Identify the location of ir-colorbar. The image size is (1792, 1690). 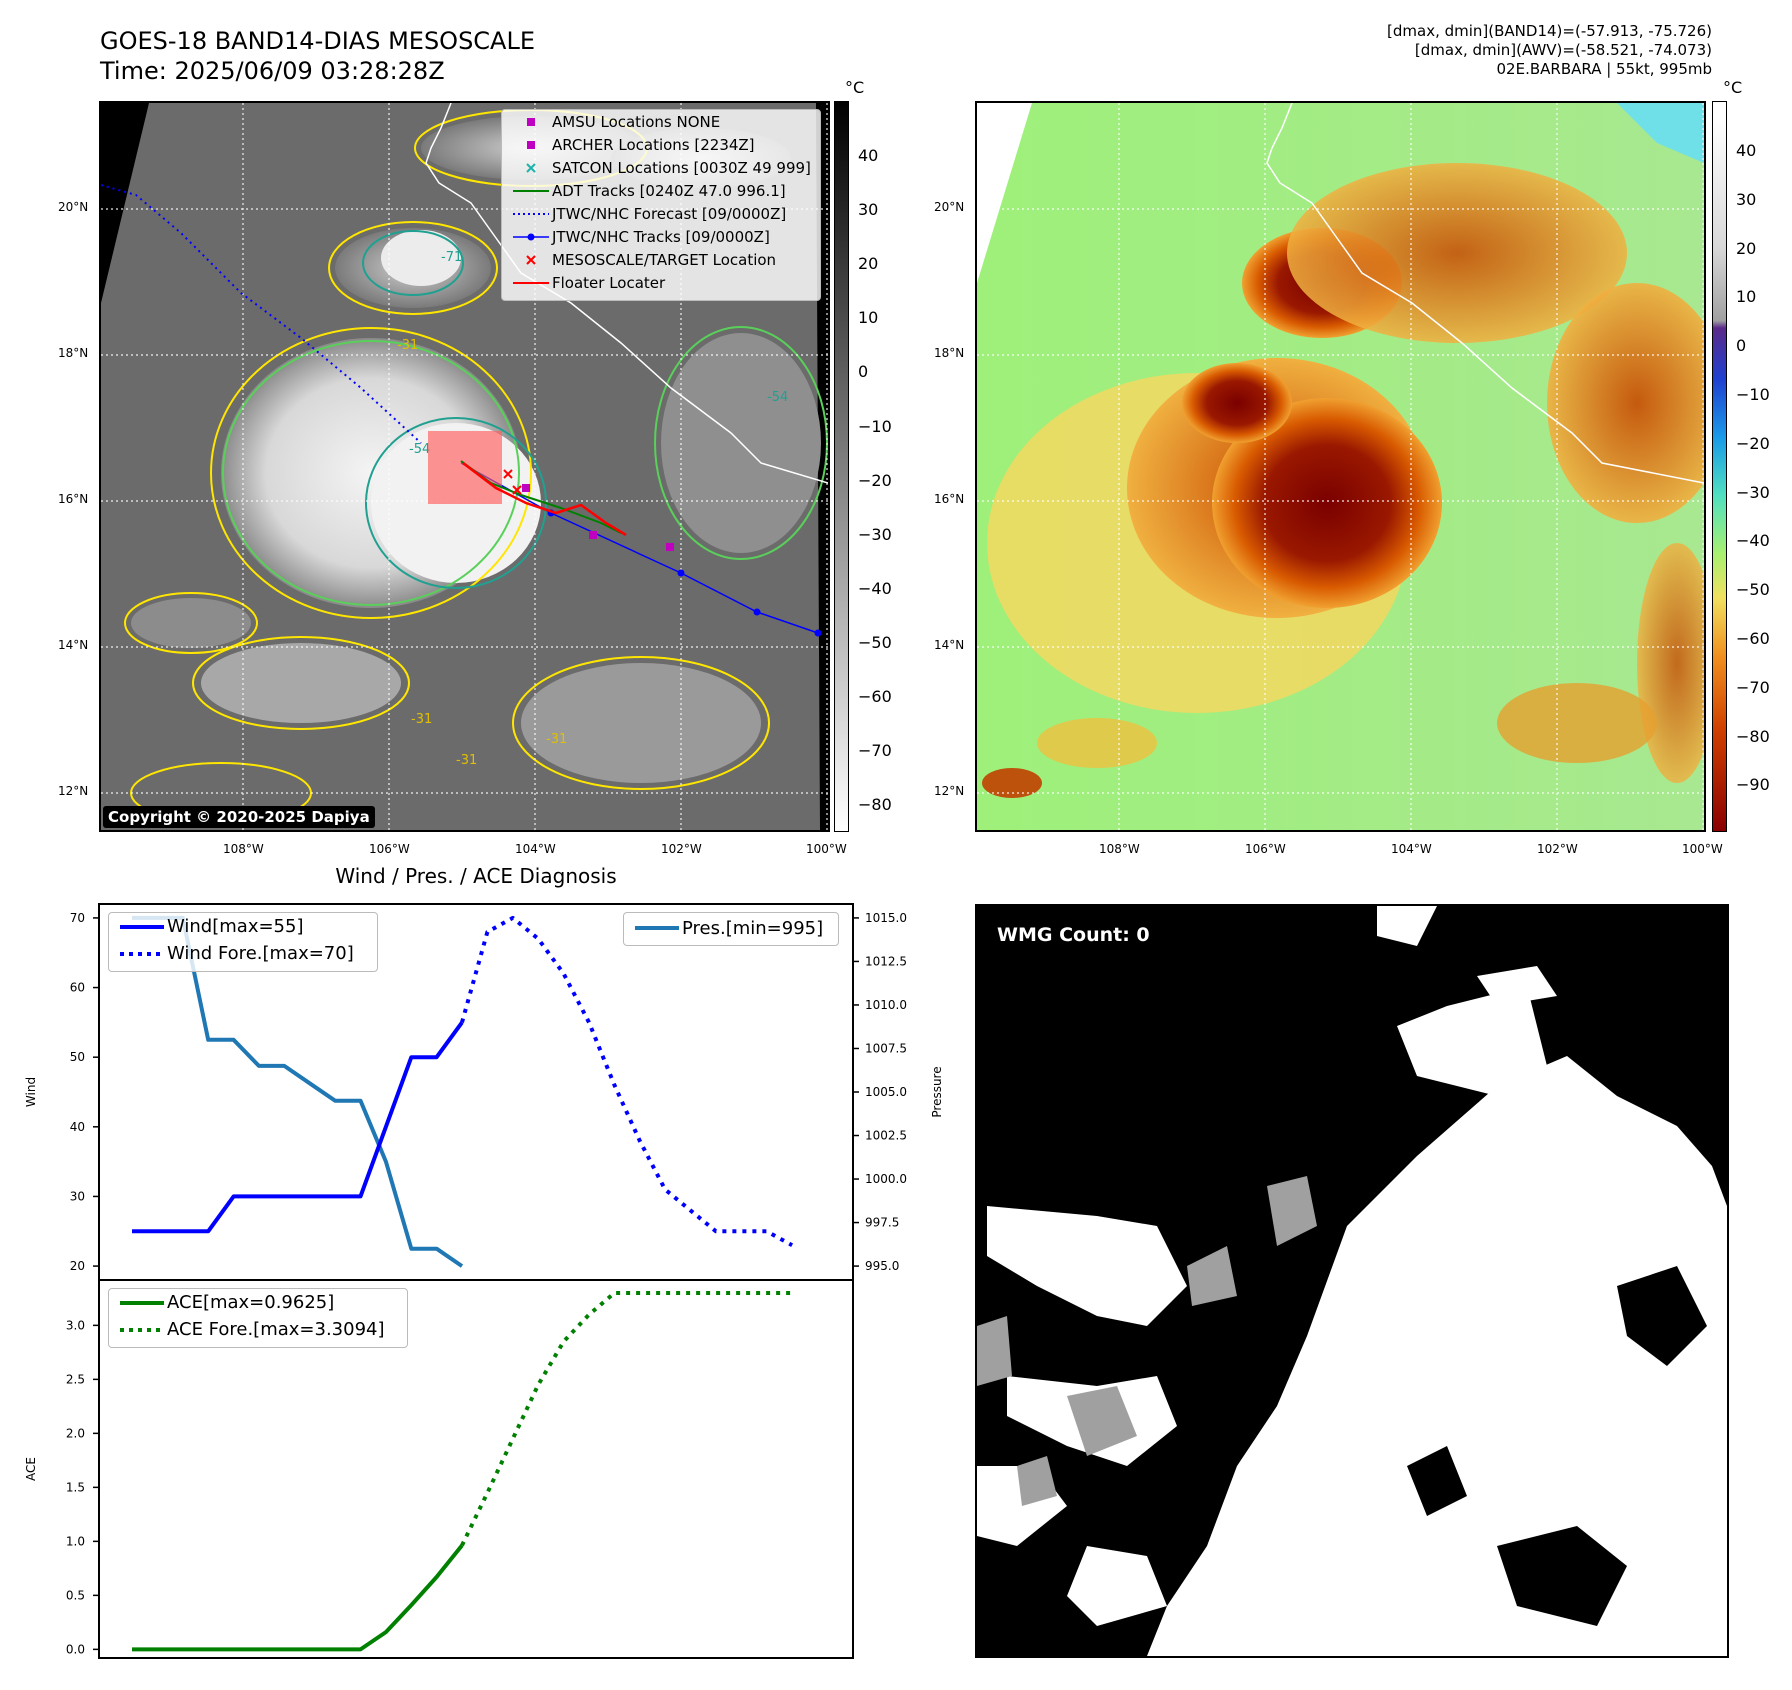
(841, 466).